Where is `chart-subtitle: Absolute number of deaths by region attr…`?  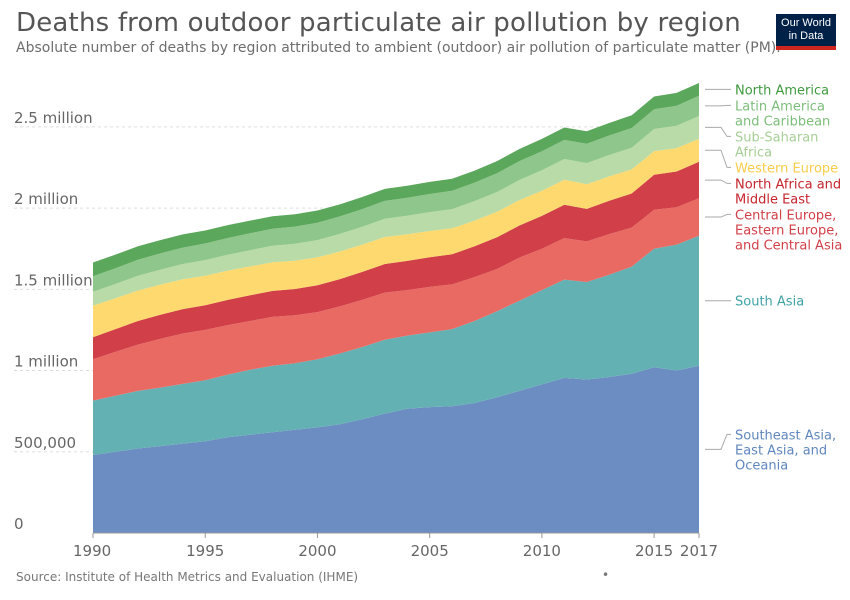
chart-subtitle: Absolute number of deaths by region attr… is located at coordinates (398, 48).